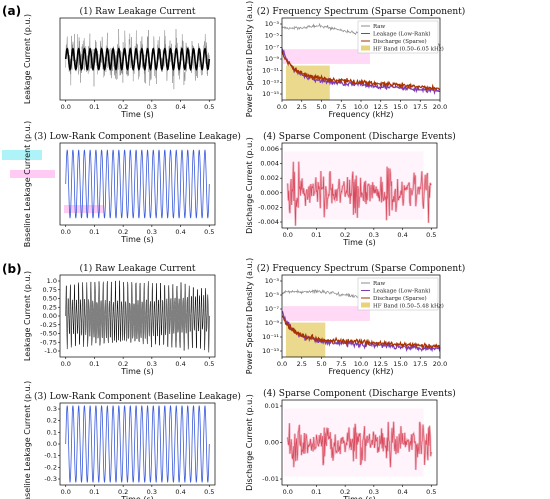 The image size is (550, 499). I want to click on y-tick-label: -0.75, so click(48, 342).